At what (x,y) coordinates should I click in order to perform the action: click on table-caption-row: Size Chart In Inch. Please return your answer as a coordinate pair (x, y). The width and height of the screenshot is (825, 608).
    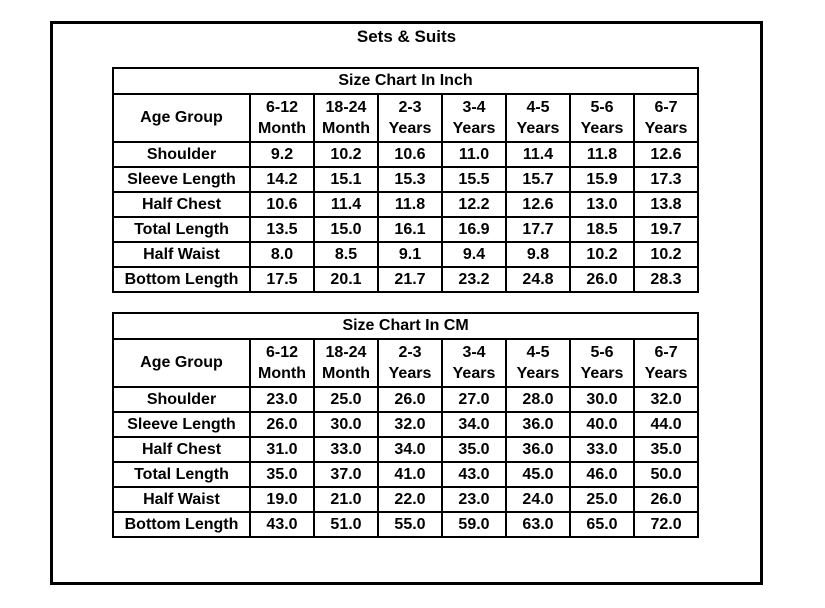
    Looking at the image, I should click on (405, 81).